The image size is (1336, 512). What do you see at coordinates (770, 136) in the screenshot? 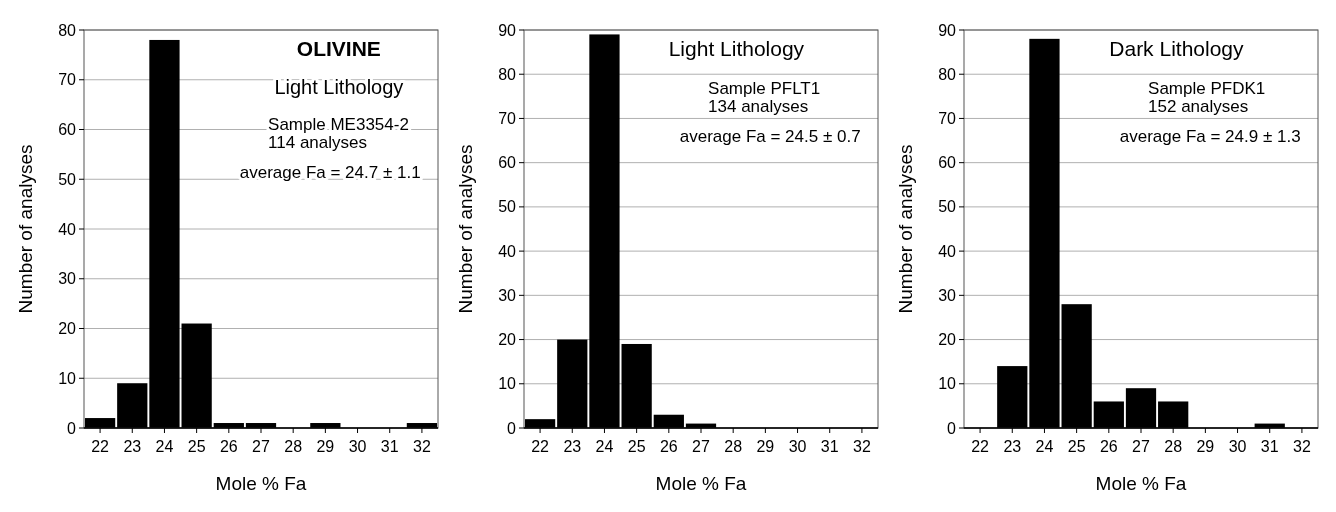
I see `annotation: average Fa = 24.5 ± 0.7` at bounding box center [770, 136].